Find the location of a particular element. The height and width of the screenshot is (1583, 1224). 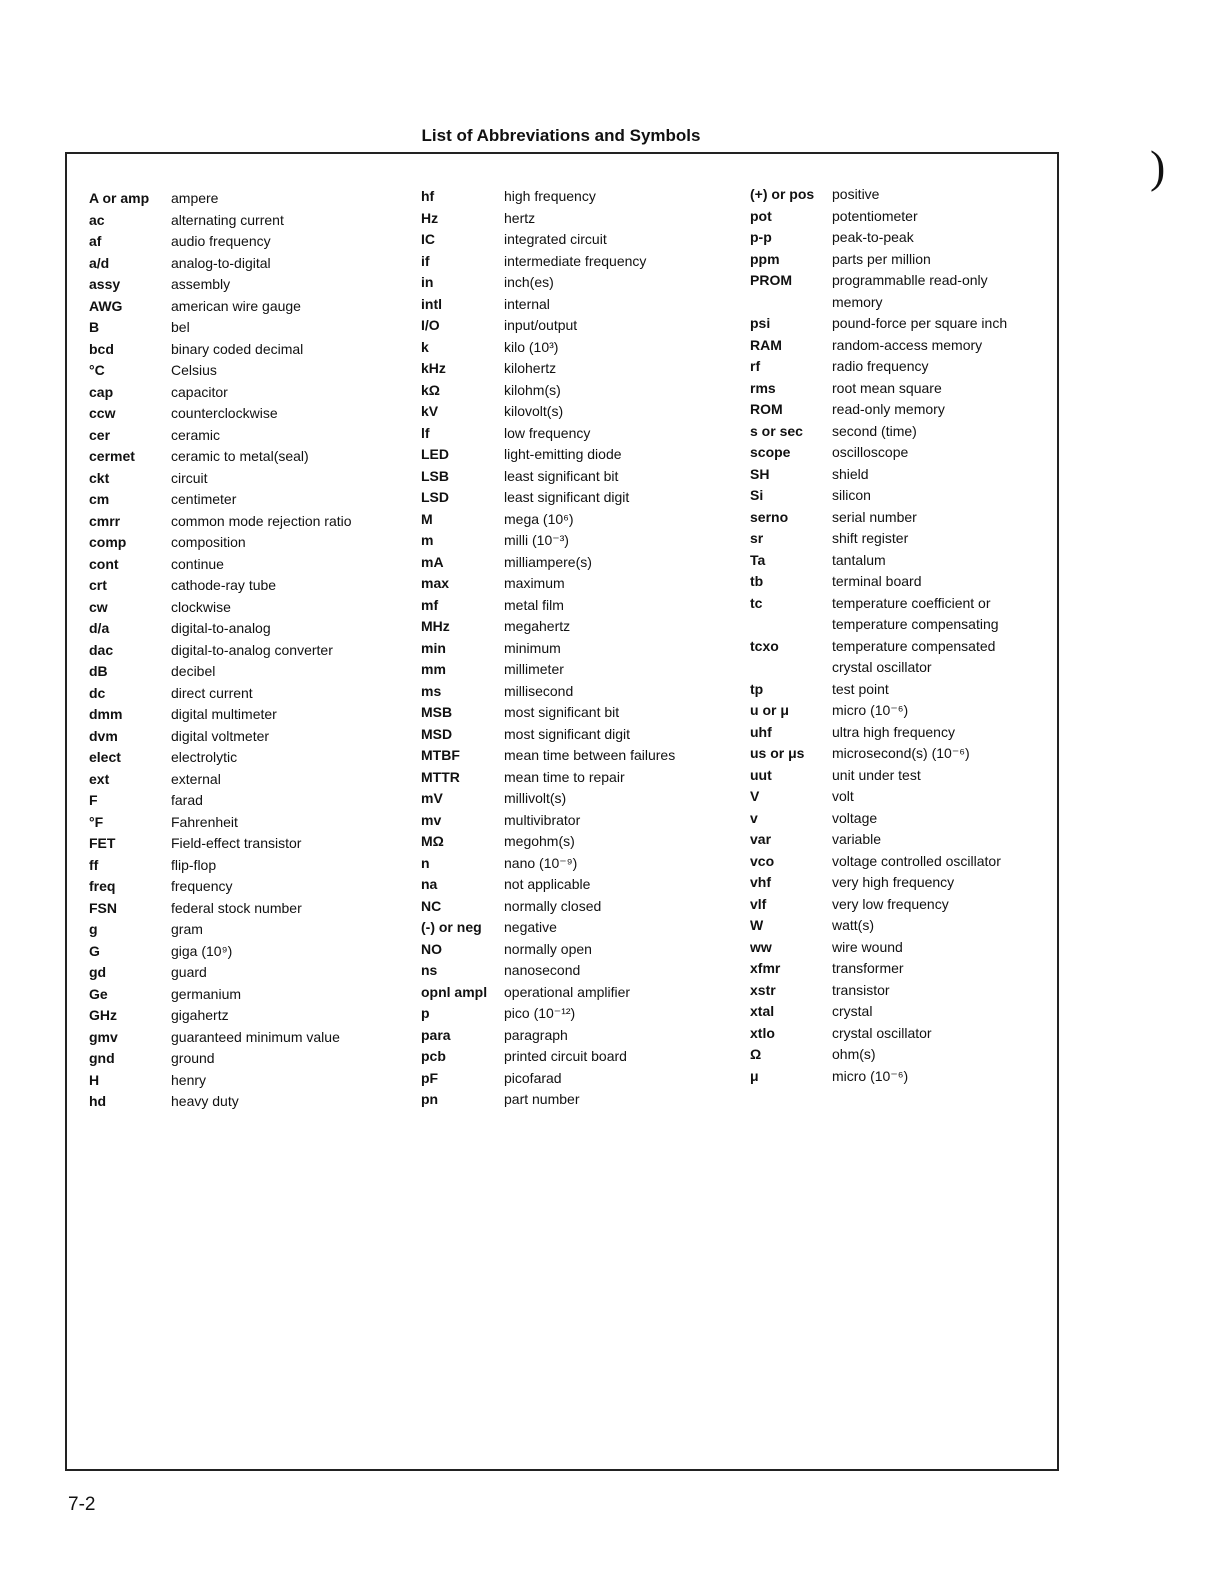

definition: least significant bit is located at coordinates (561, 475).